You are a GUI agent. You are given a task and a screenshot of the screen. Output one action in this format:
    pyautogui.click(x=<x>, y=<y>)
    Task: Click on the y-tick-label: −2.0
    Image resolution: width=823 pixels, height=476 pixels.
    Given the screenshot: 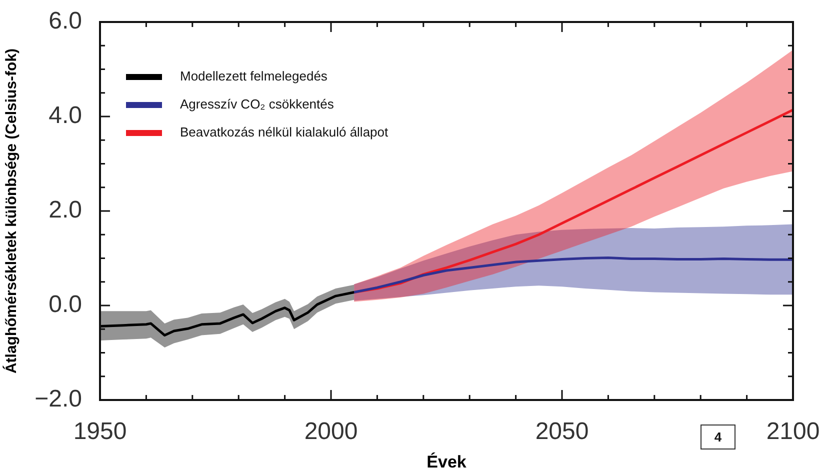 What is the action you would take?
    pyautogui.click(x=58, y=399)
    